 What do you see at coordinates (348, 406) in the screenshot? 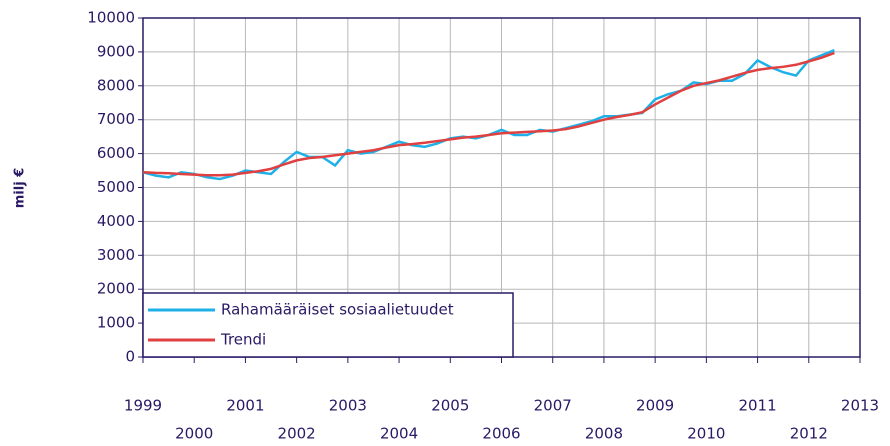
I see `x-tick-label: 2003` at bounding box center [348, 406].